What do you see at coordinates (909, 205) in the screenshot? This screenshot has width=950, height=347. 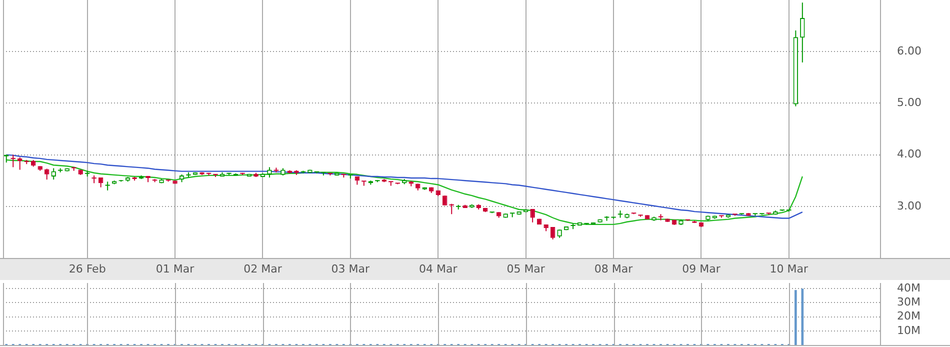 I see `y-tick-label: 3.00` at bounding box center [909, 205].